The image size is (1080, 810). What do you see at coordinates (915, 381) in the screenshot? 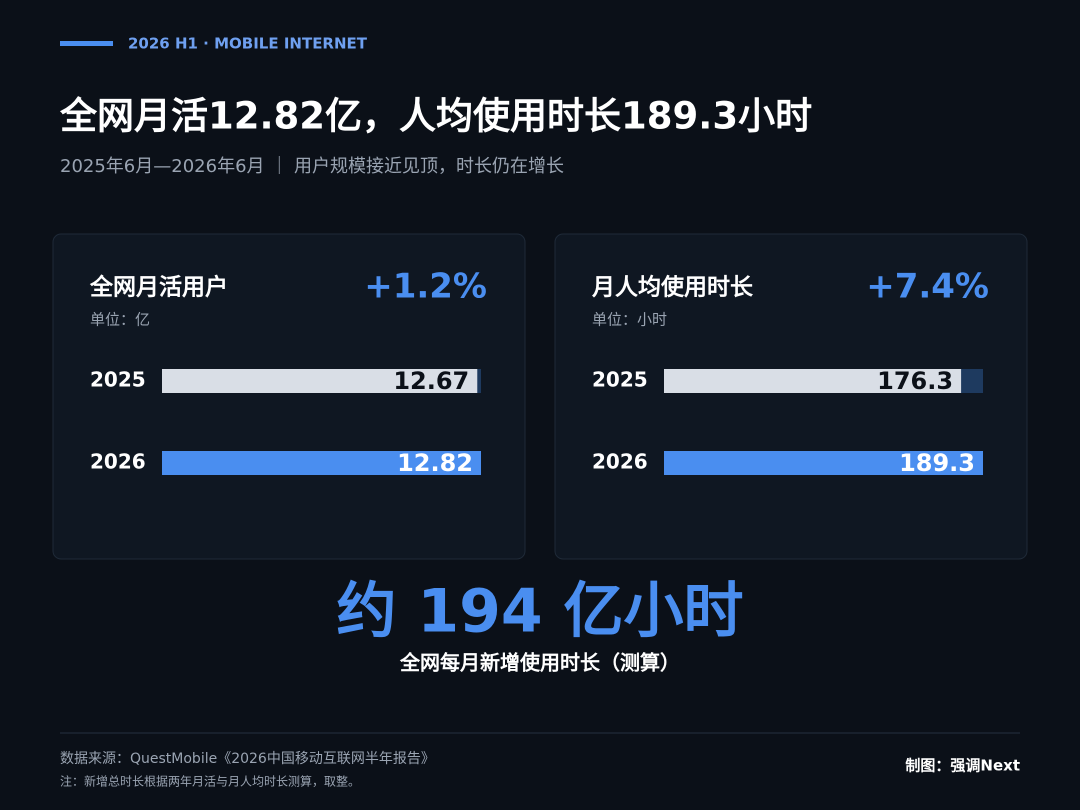
I see `value-label: 176.3` at bounding box center [915, 381].